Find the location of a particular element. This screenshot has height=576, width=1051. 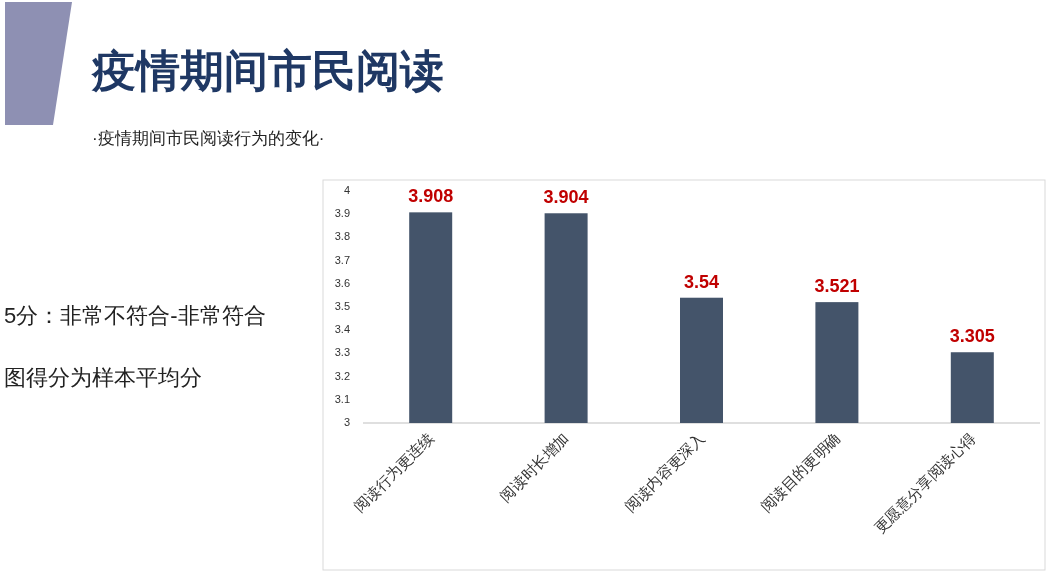

y-tick-label: 3.1 is located at coordinates (342, 398).